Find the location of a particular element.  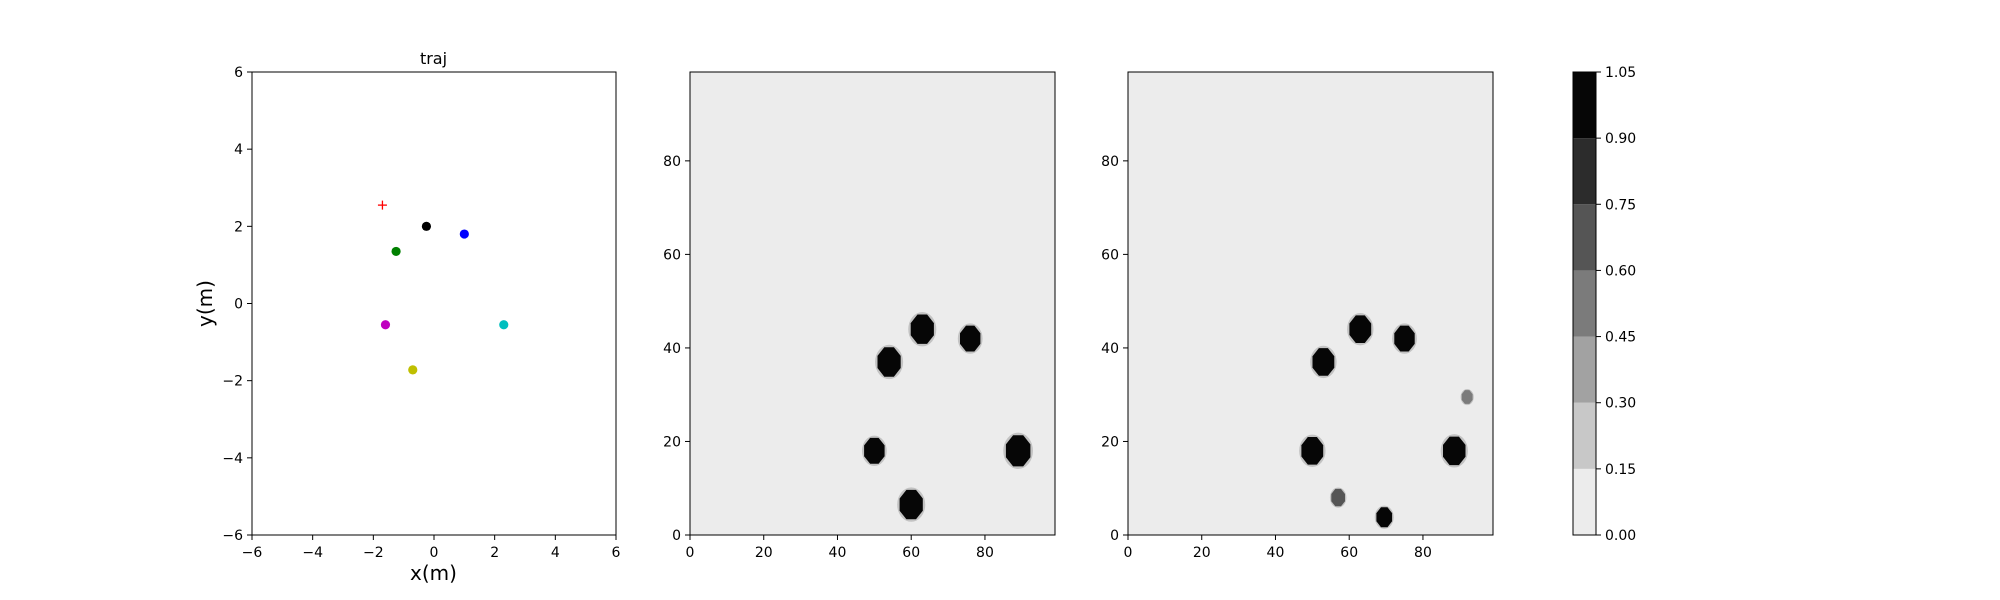

map-a-x-ticks: 0 20 40 60 80 is located at coordinates (840, 548).